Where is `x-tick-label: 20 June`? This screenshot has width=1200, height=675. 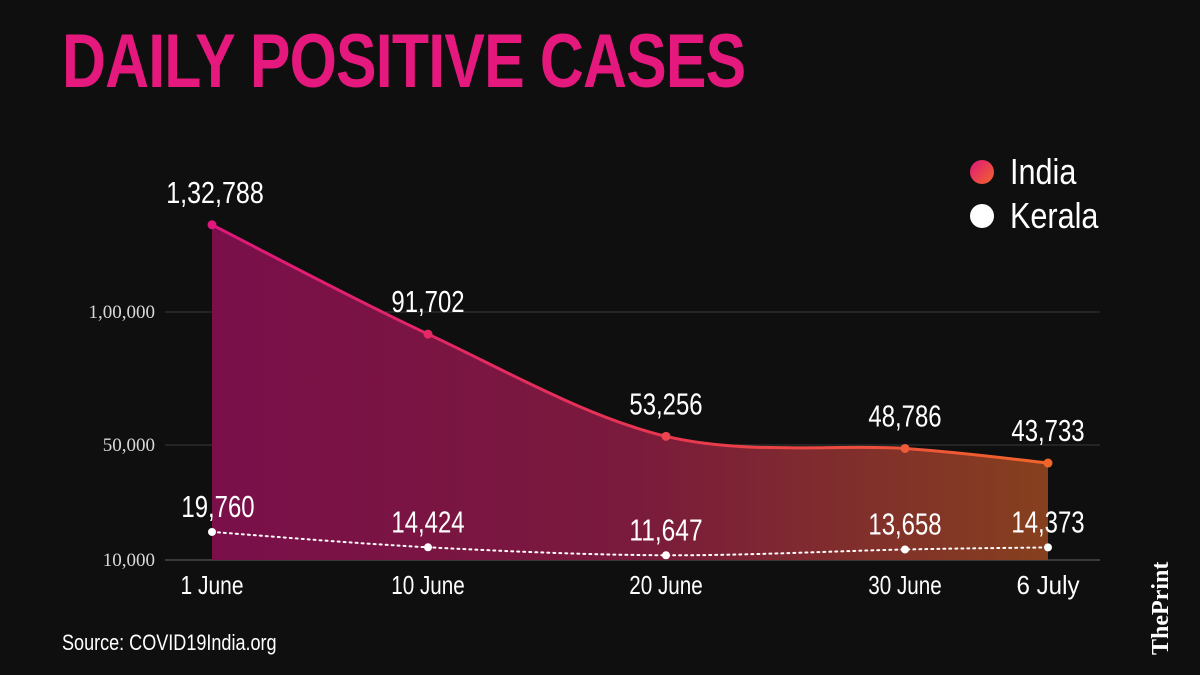 x-tick-label: 20 June is located at coordinates (666, 585).